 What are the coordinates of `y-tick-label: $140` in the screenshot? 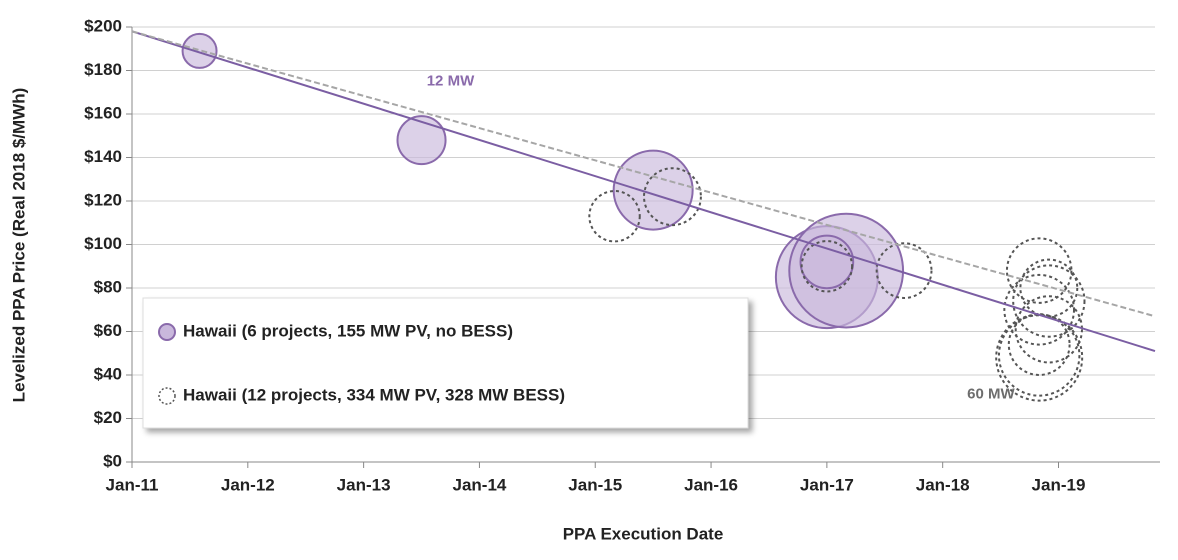 It's located at (103, 156).